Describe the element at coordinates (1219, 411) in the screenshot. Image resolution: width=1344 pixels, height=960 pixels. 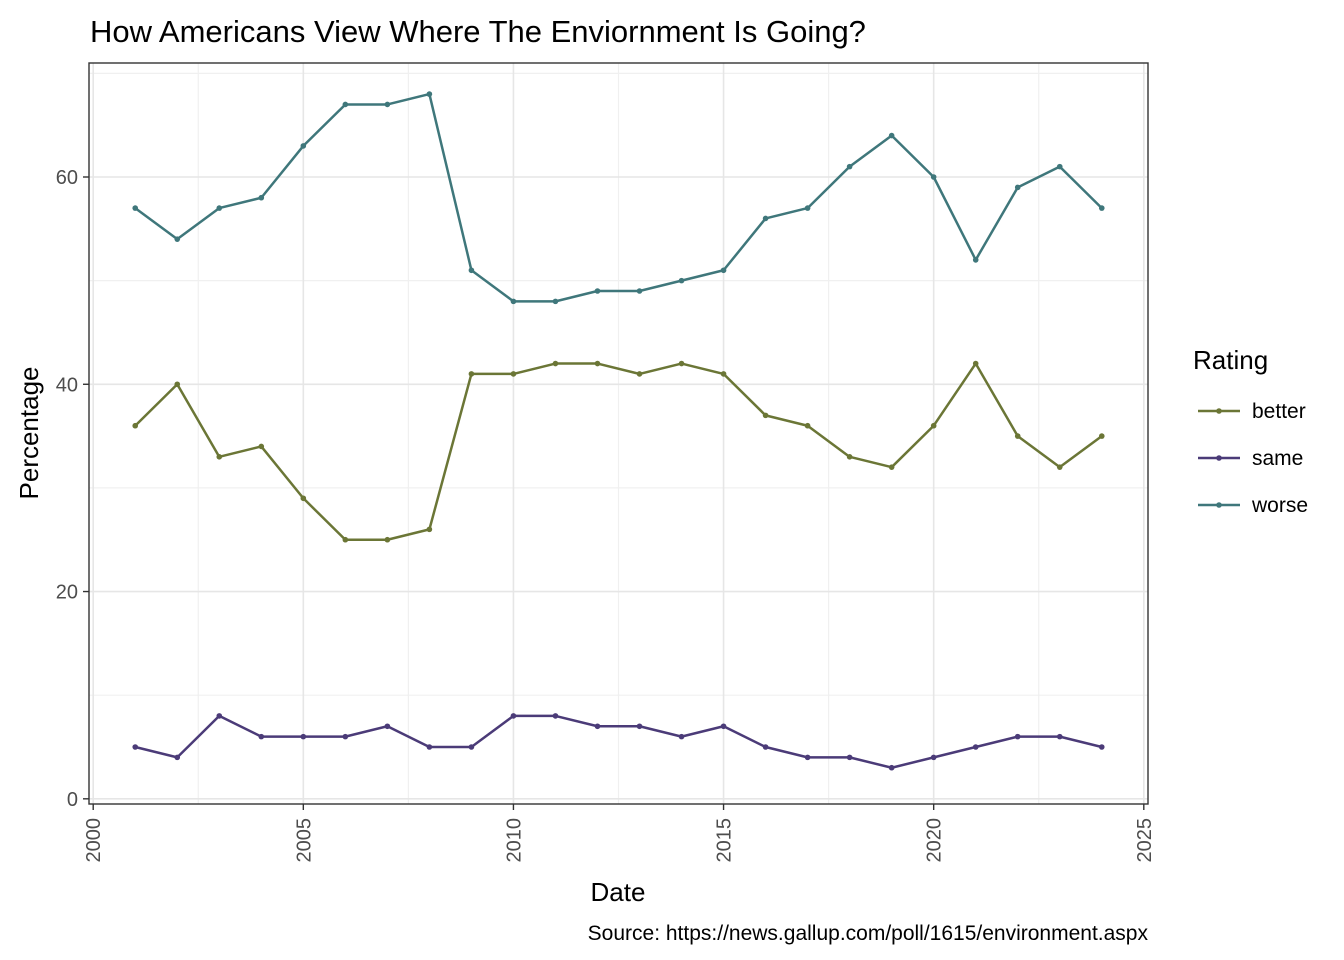
I see `legend-key-point-better` at that location.